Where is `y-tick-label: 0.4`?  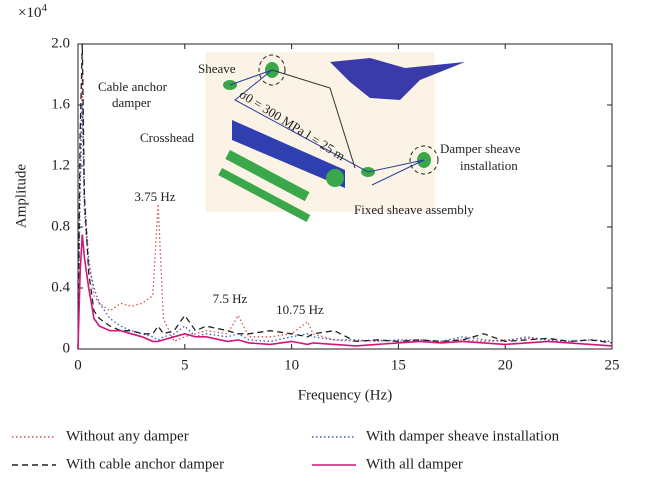
y-tick-label: 0.4 is located at coordinates (60, 287).